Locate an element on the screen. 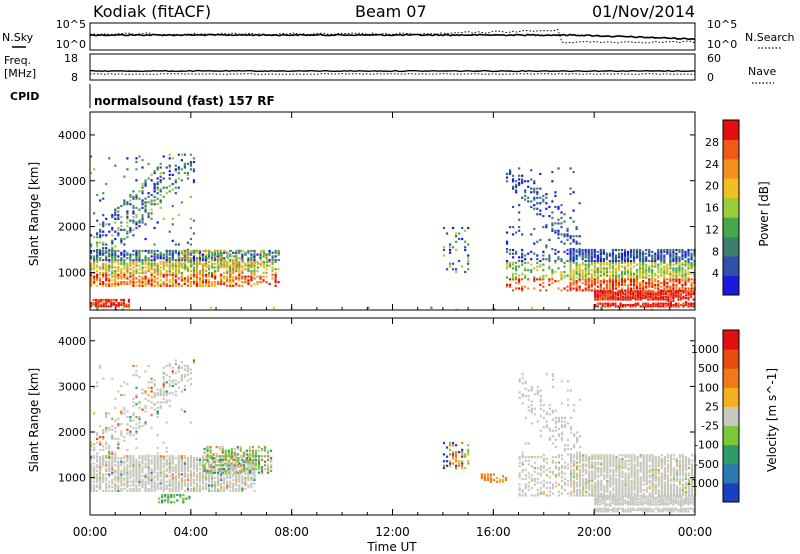 Image resolution: width=800 pixels, height=554 pixels. nsky-label: N.Sky is located at coordinates (18, 37).